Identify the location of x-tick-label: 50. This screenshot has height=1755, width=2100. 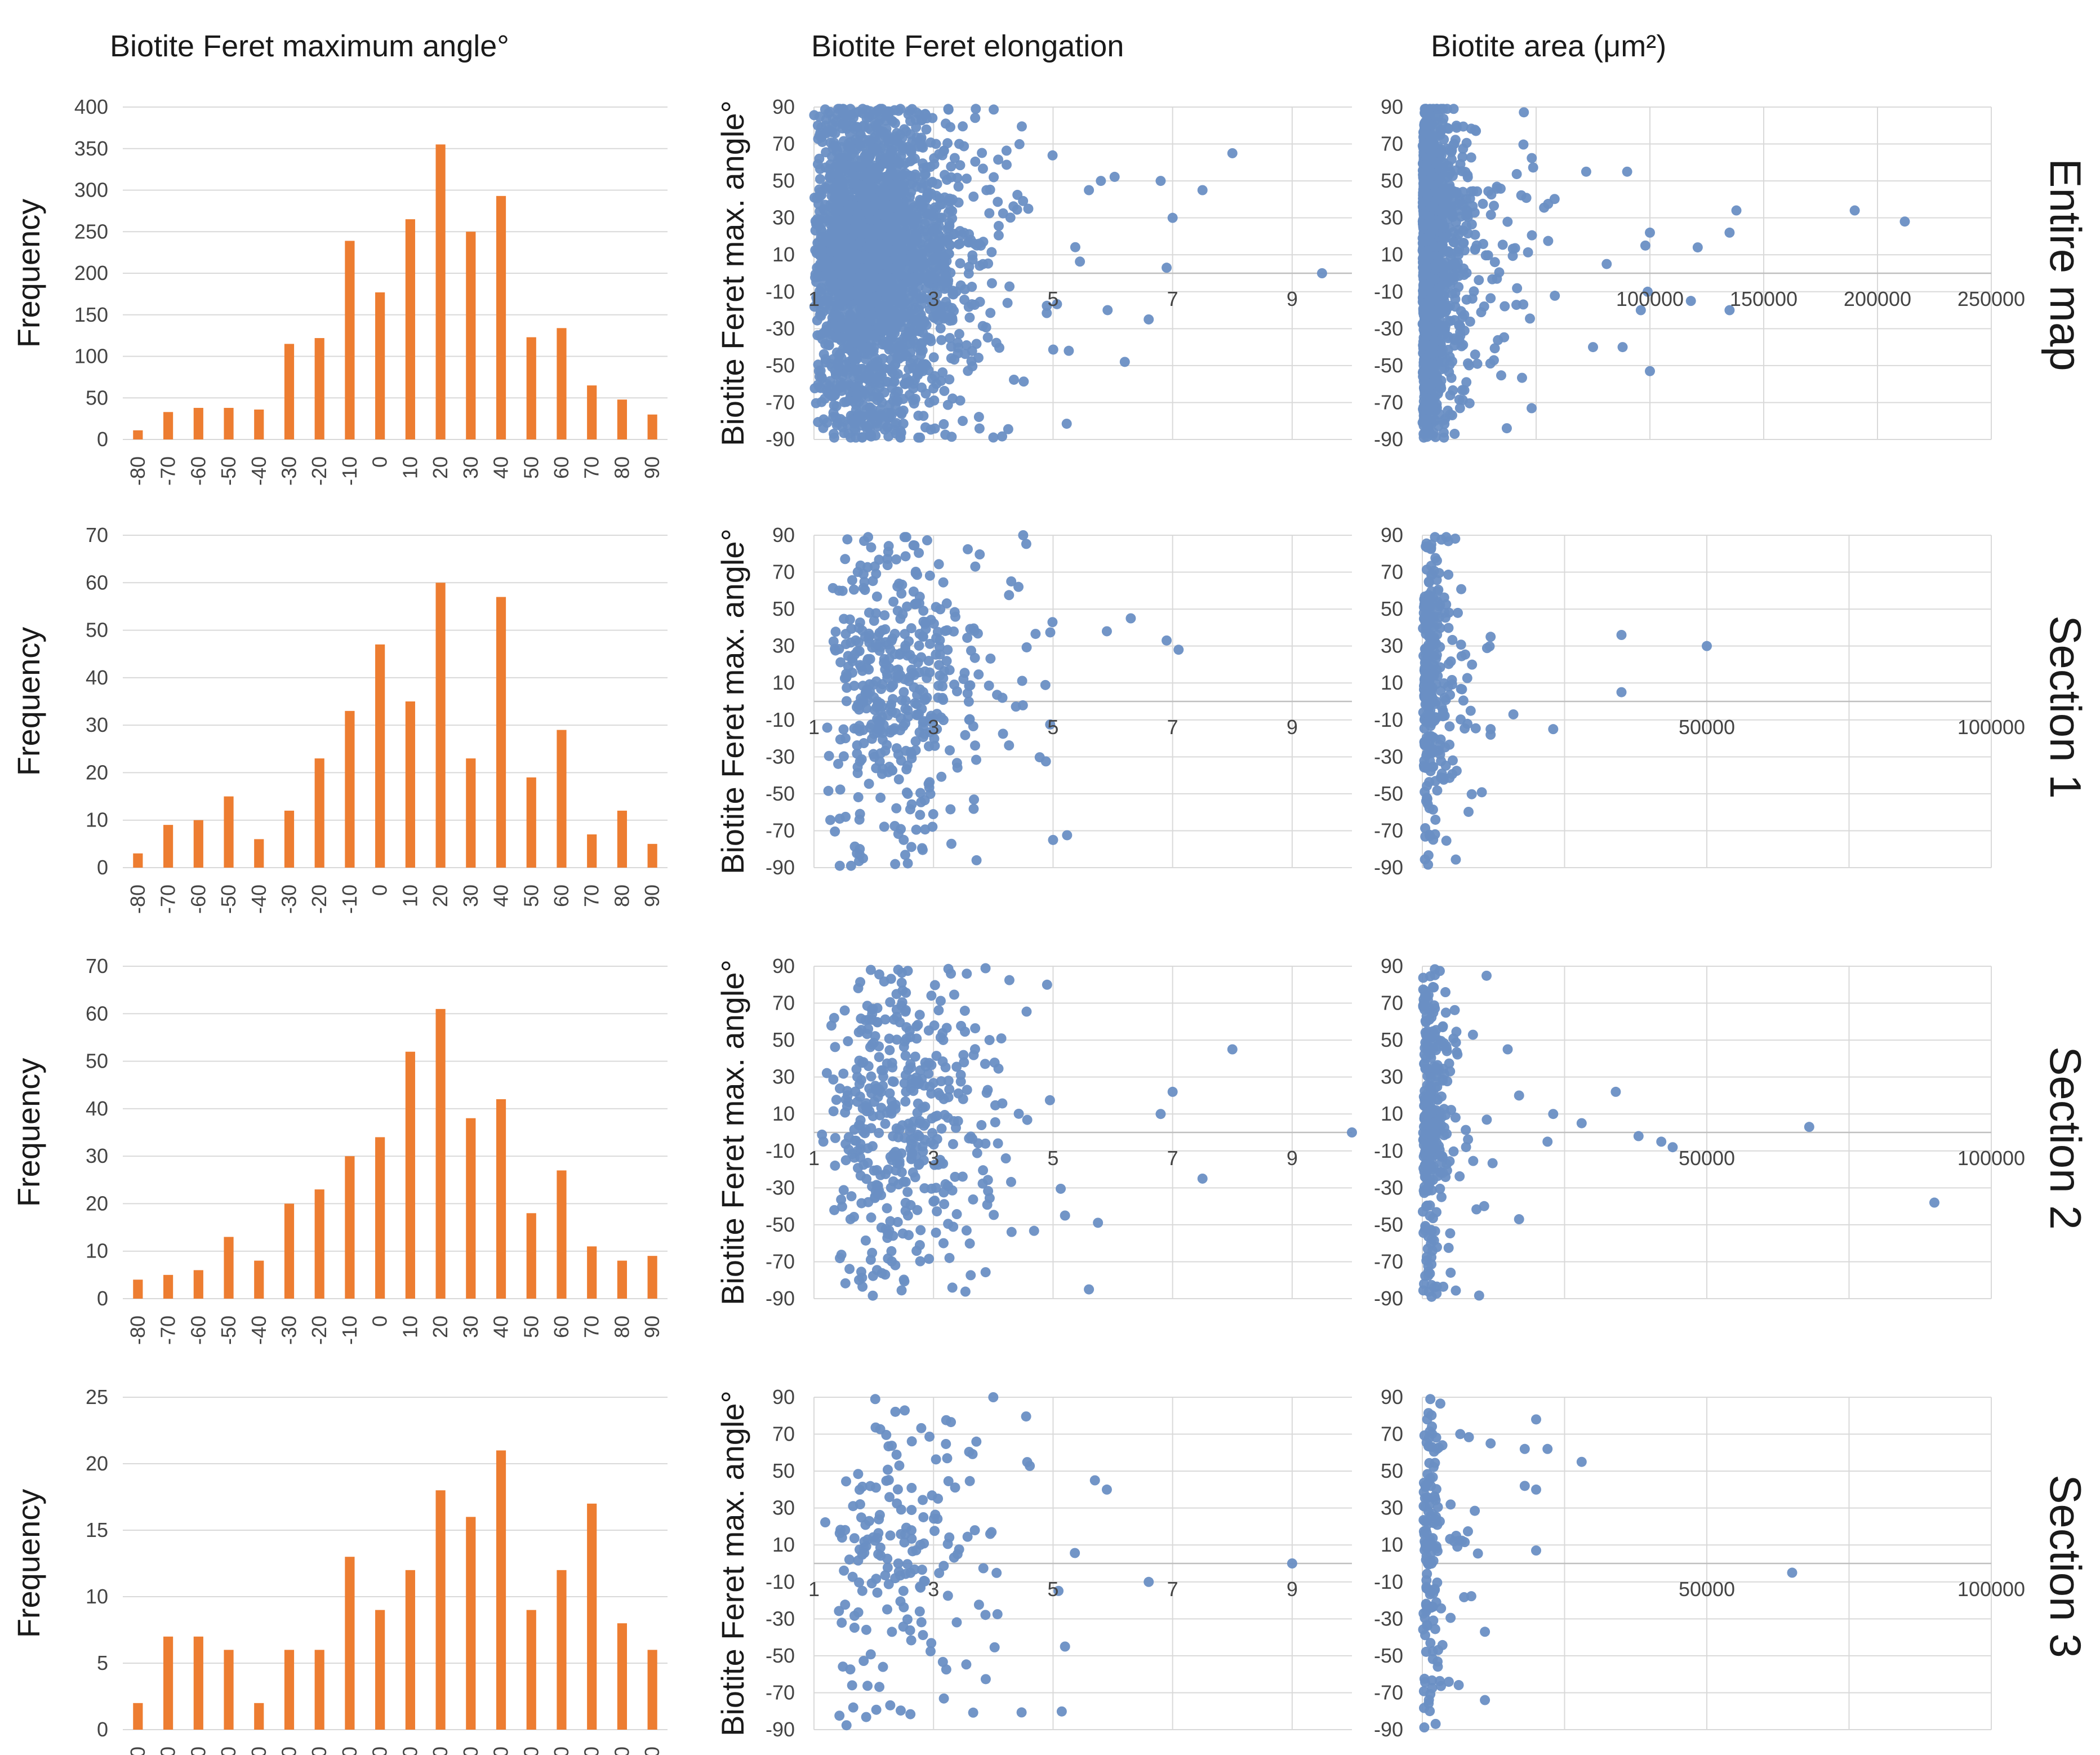
(530, 896).